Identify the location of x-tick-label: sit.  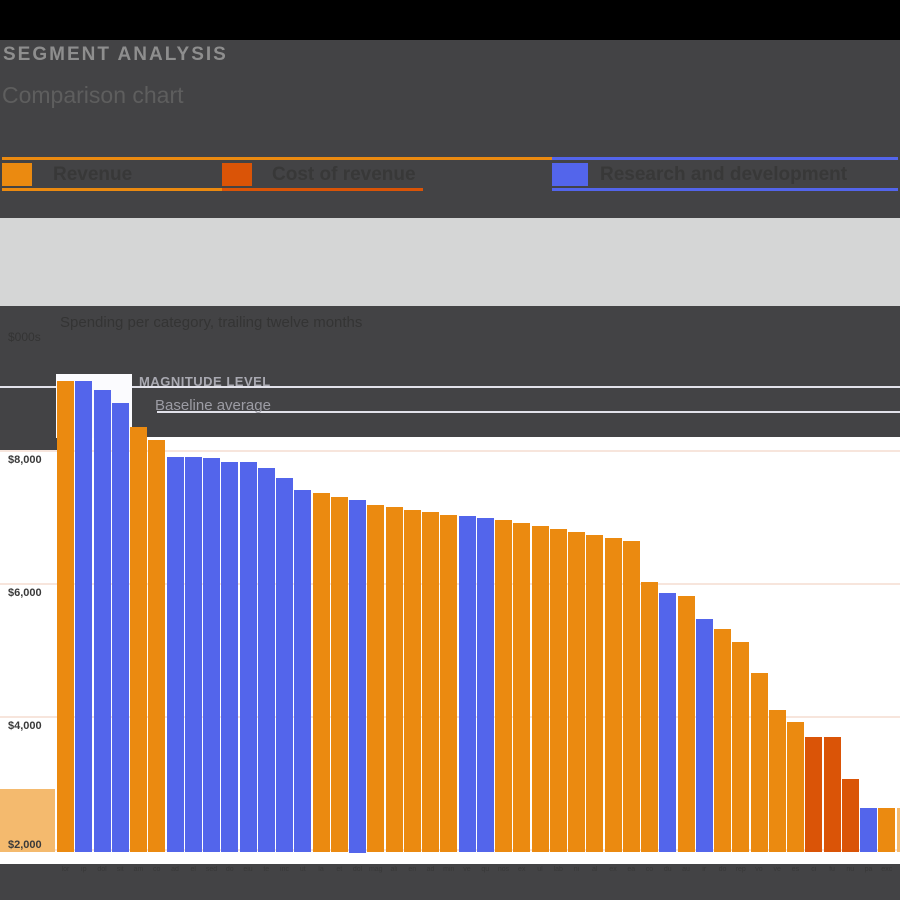
(120, 869).